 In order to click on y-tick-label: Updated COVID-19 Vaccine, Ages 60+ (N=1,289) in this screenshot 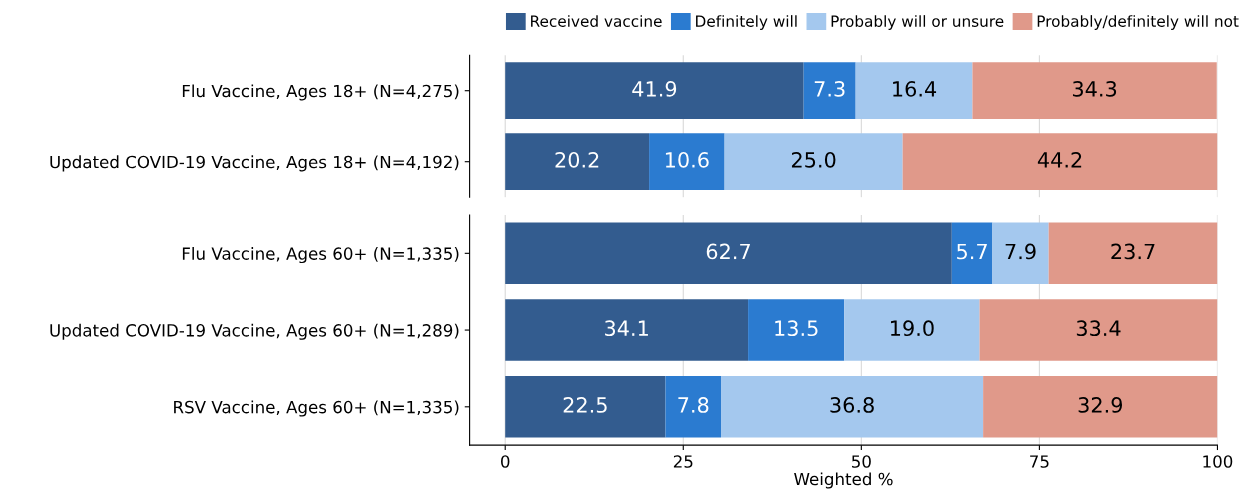, I will do `click(254, 331)`.